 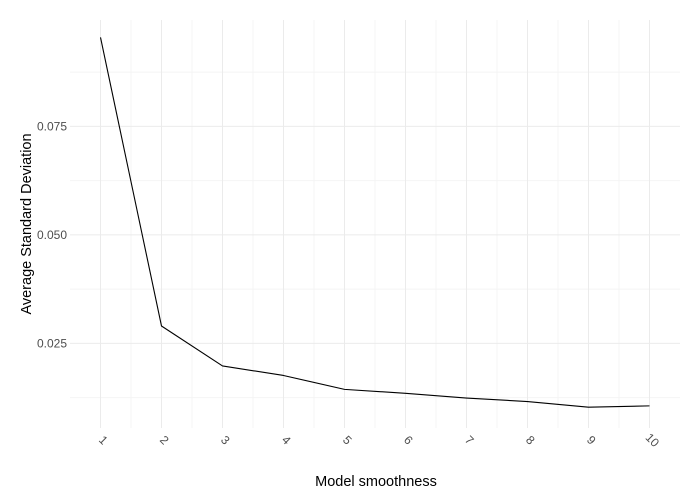 What do you see at coordinates (376, 482) in the screenshot?
I see `x-axis-title: Model smoothness` at bounding box center [376, 482].